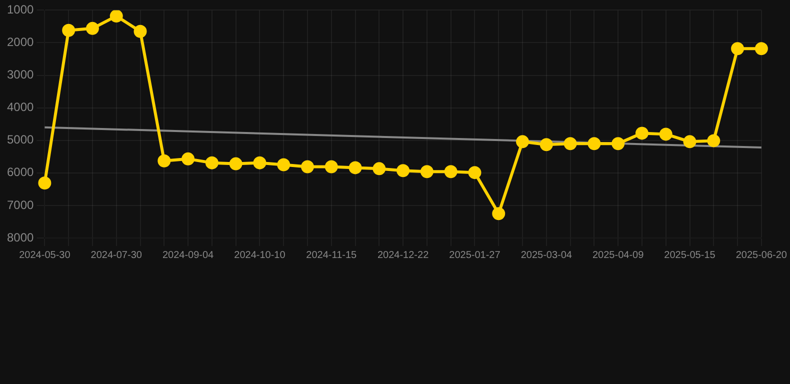 The image size is (790, 384). What do you see at coordinates (20, 9) in the screenshot?
I see `y-tick-label: 1000` at bounding box center [20, 9].